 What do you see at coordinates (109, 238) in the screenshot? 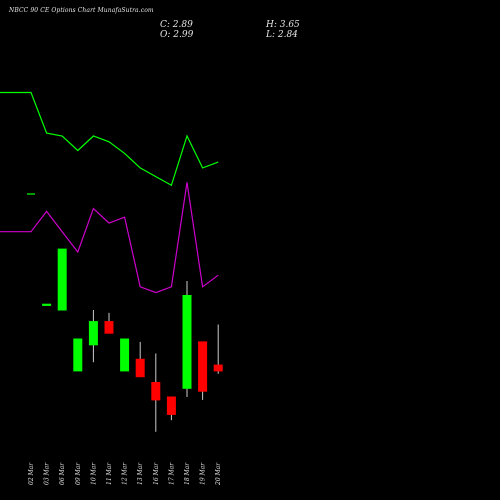
I see `magenta-indicator-line` at bounding box center [109, 238].